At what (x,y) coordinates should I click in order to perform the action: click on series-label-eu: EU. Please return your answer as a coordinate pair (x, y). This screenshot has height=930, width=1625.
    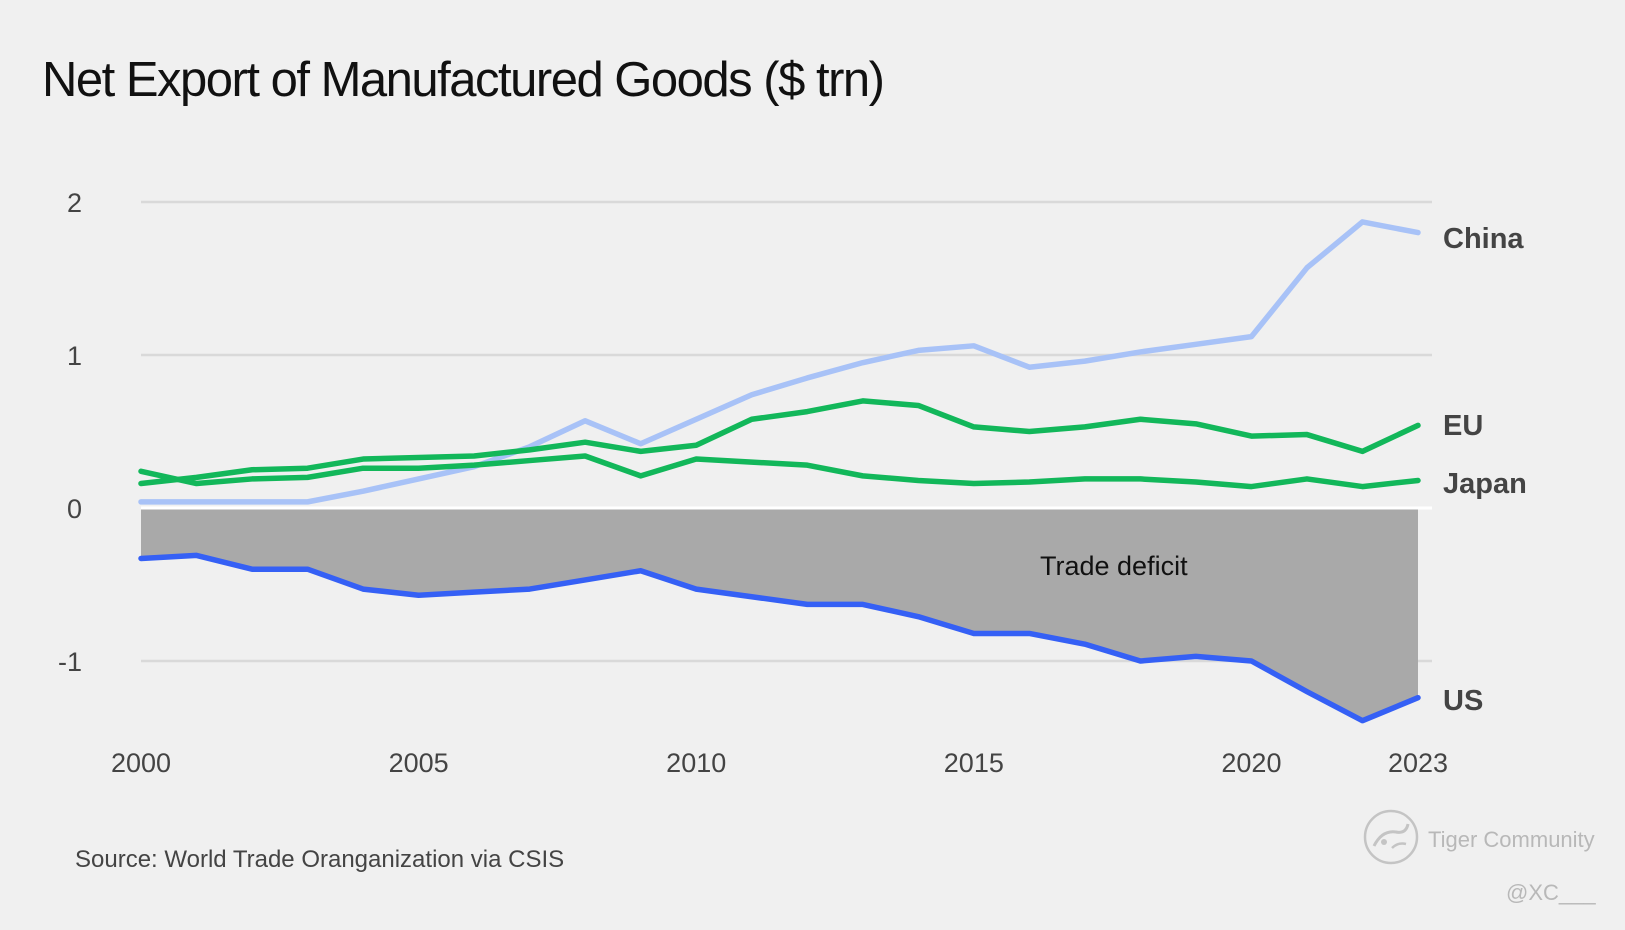
    Looking at the image, I should click on (1463, 426).